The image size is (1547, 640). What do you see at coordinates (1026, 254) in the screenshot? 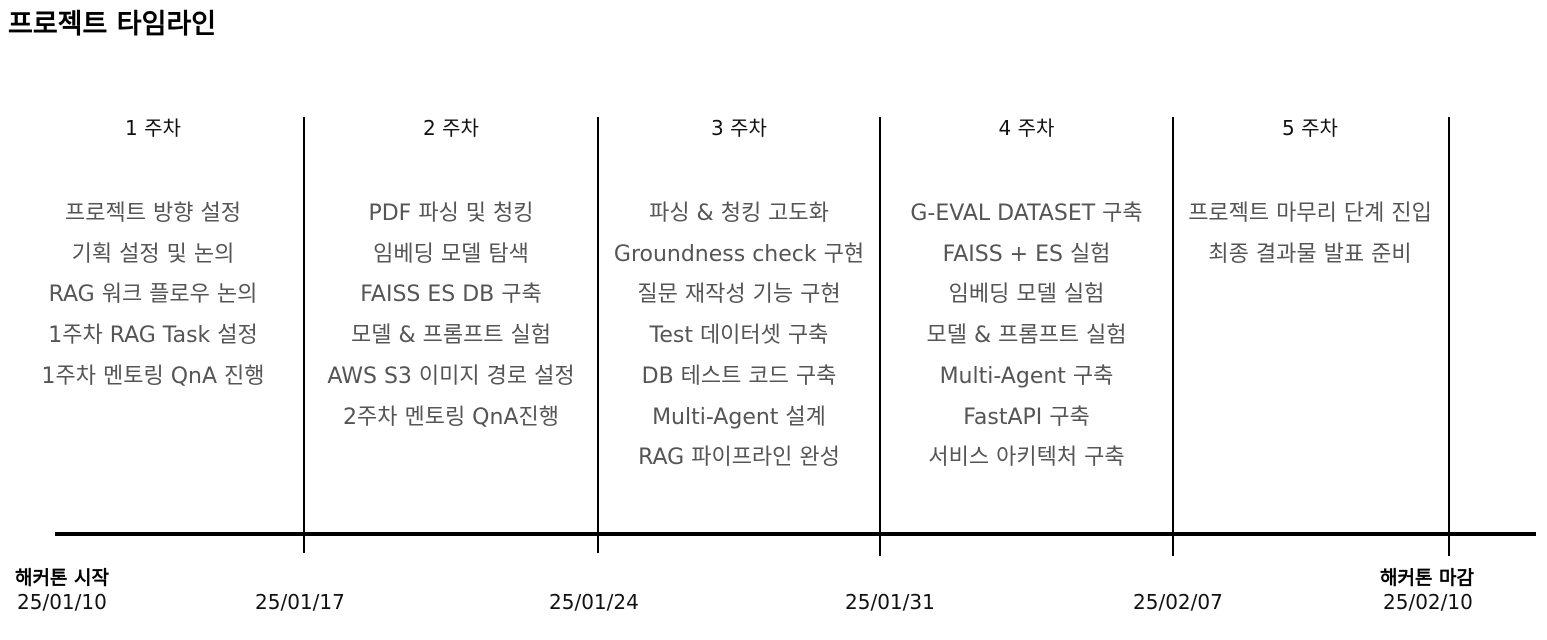
I see `task-item: FAISS + ES 실험` at bounding box center [1026, 254].